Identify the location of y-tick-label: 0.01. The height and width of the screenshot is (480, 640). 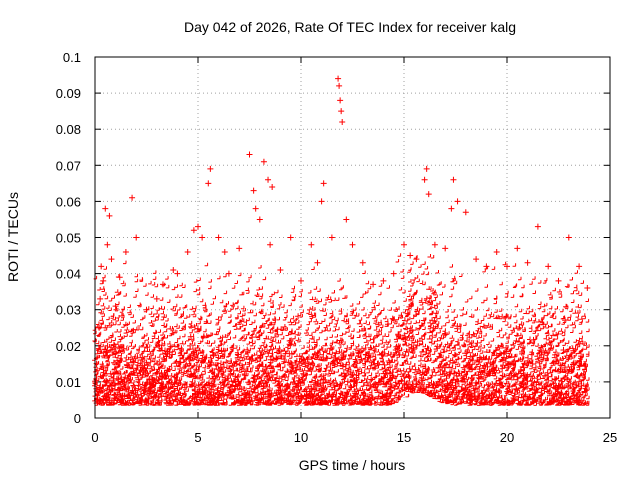
(68, 382).